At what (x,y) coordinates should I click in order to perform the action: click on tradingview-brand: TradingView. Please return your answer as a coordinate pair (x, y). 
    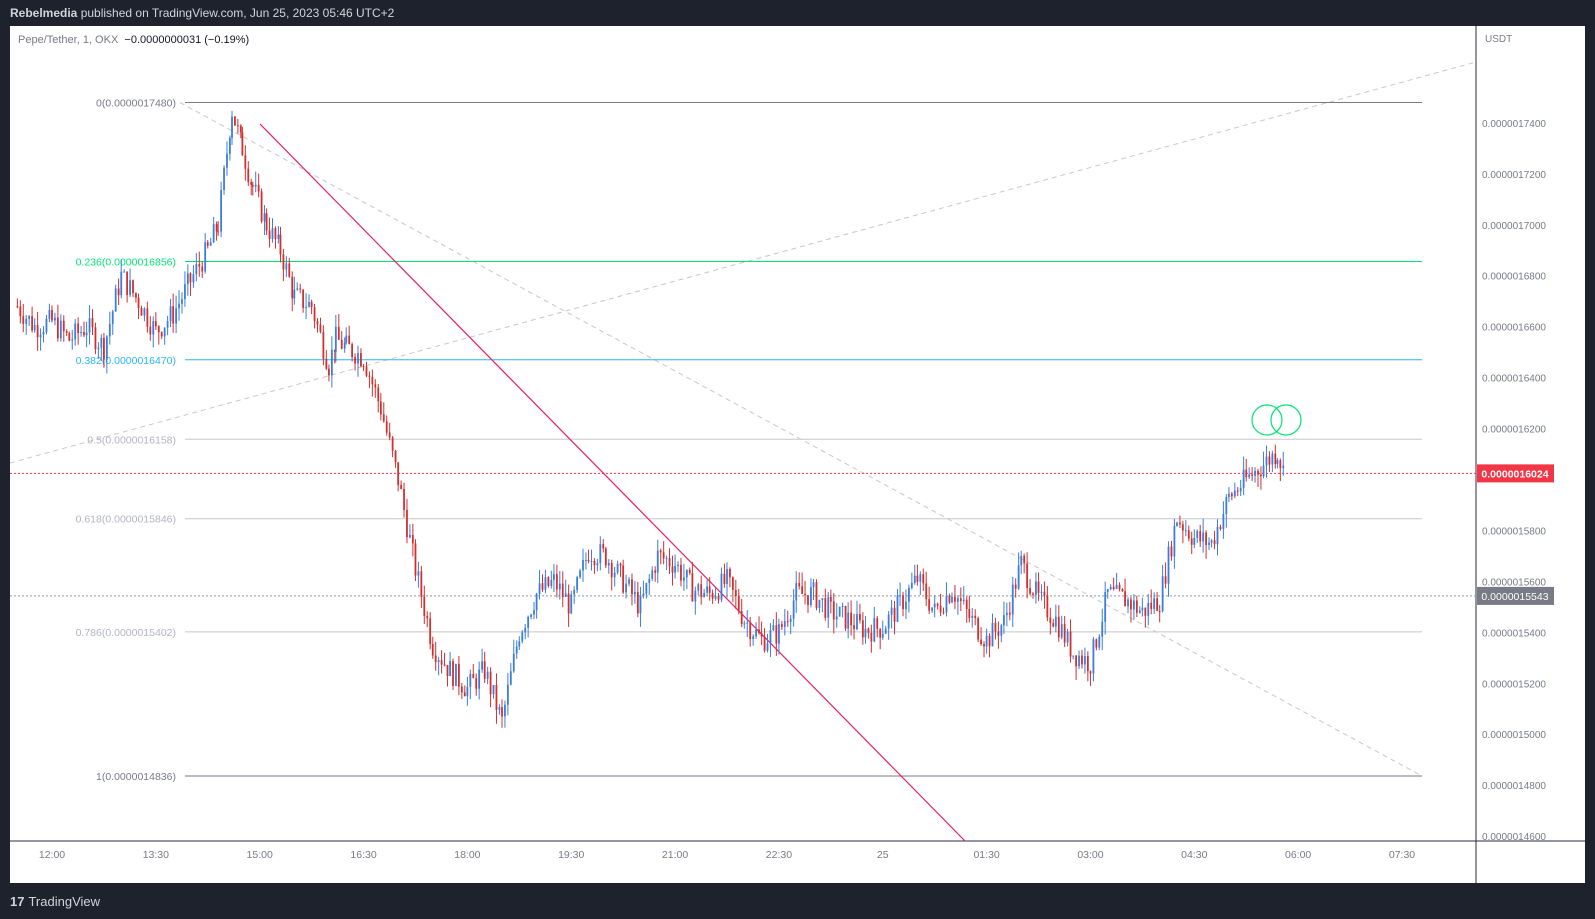
    Looking at the image, I should click on (64, 901).